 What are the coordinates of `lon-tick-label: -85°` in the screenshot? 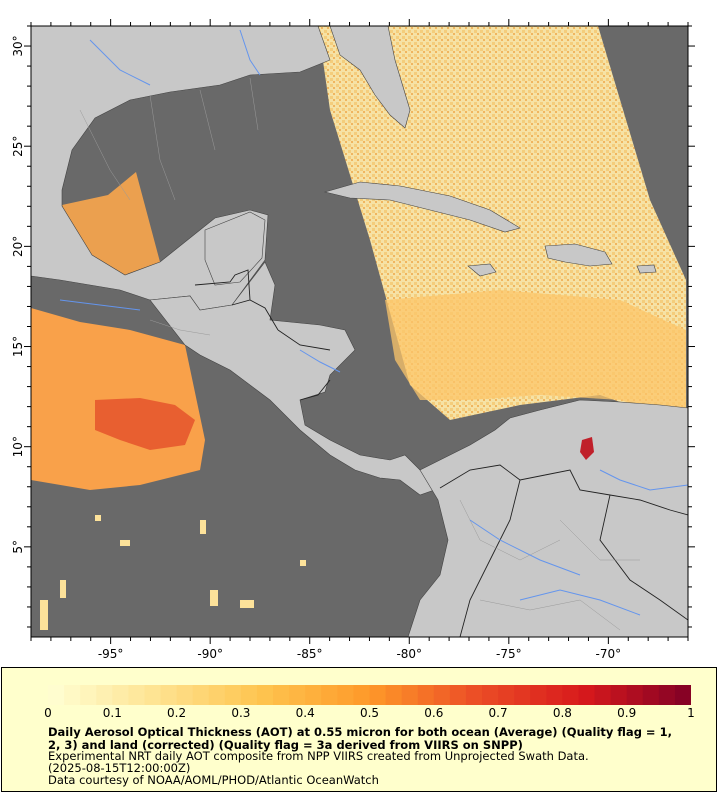 It's located at (310, 654).